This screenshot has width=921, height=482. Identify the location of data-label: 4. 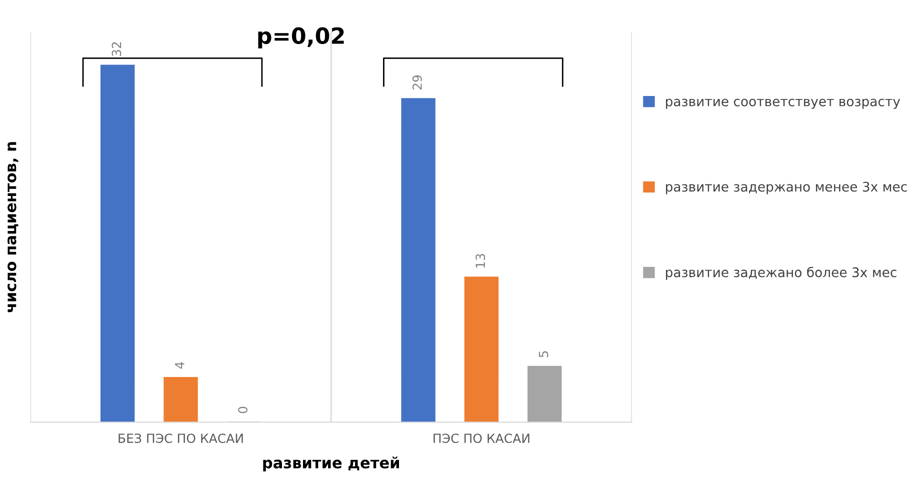
(179, 365).